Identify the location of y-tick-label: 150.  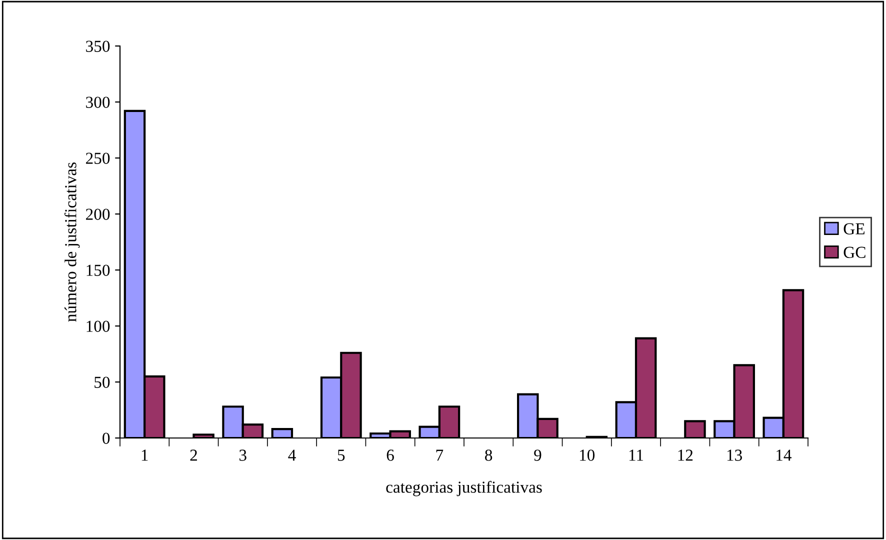
(98, 270).